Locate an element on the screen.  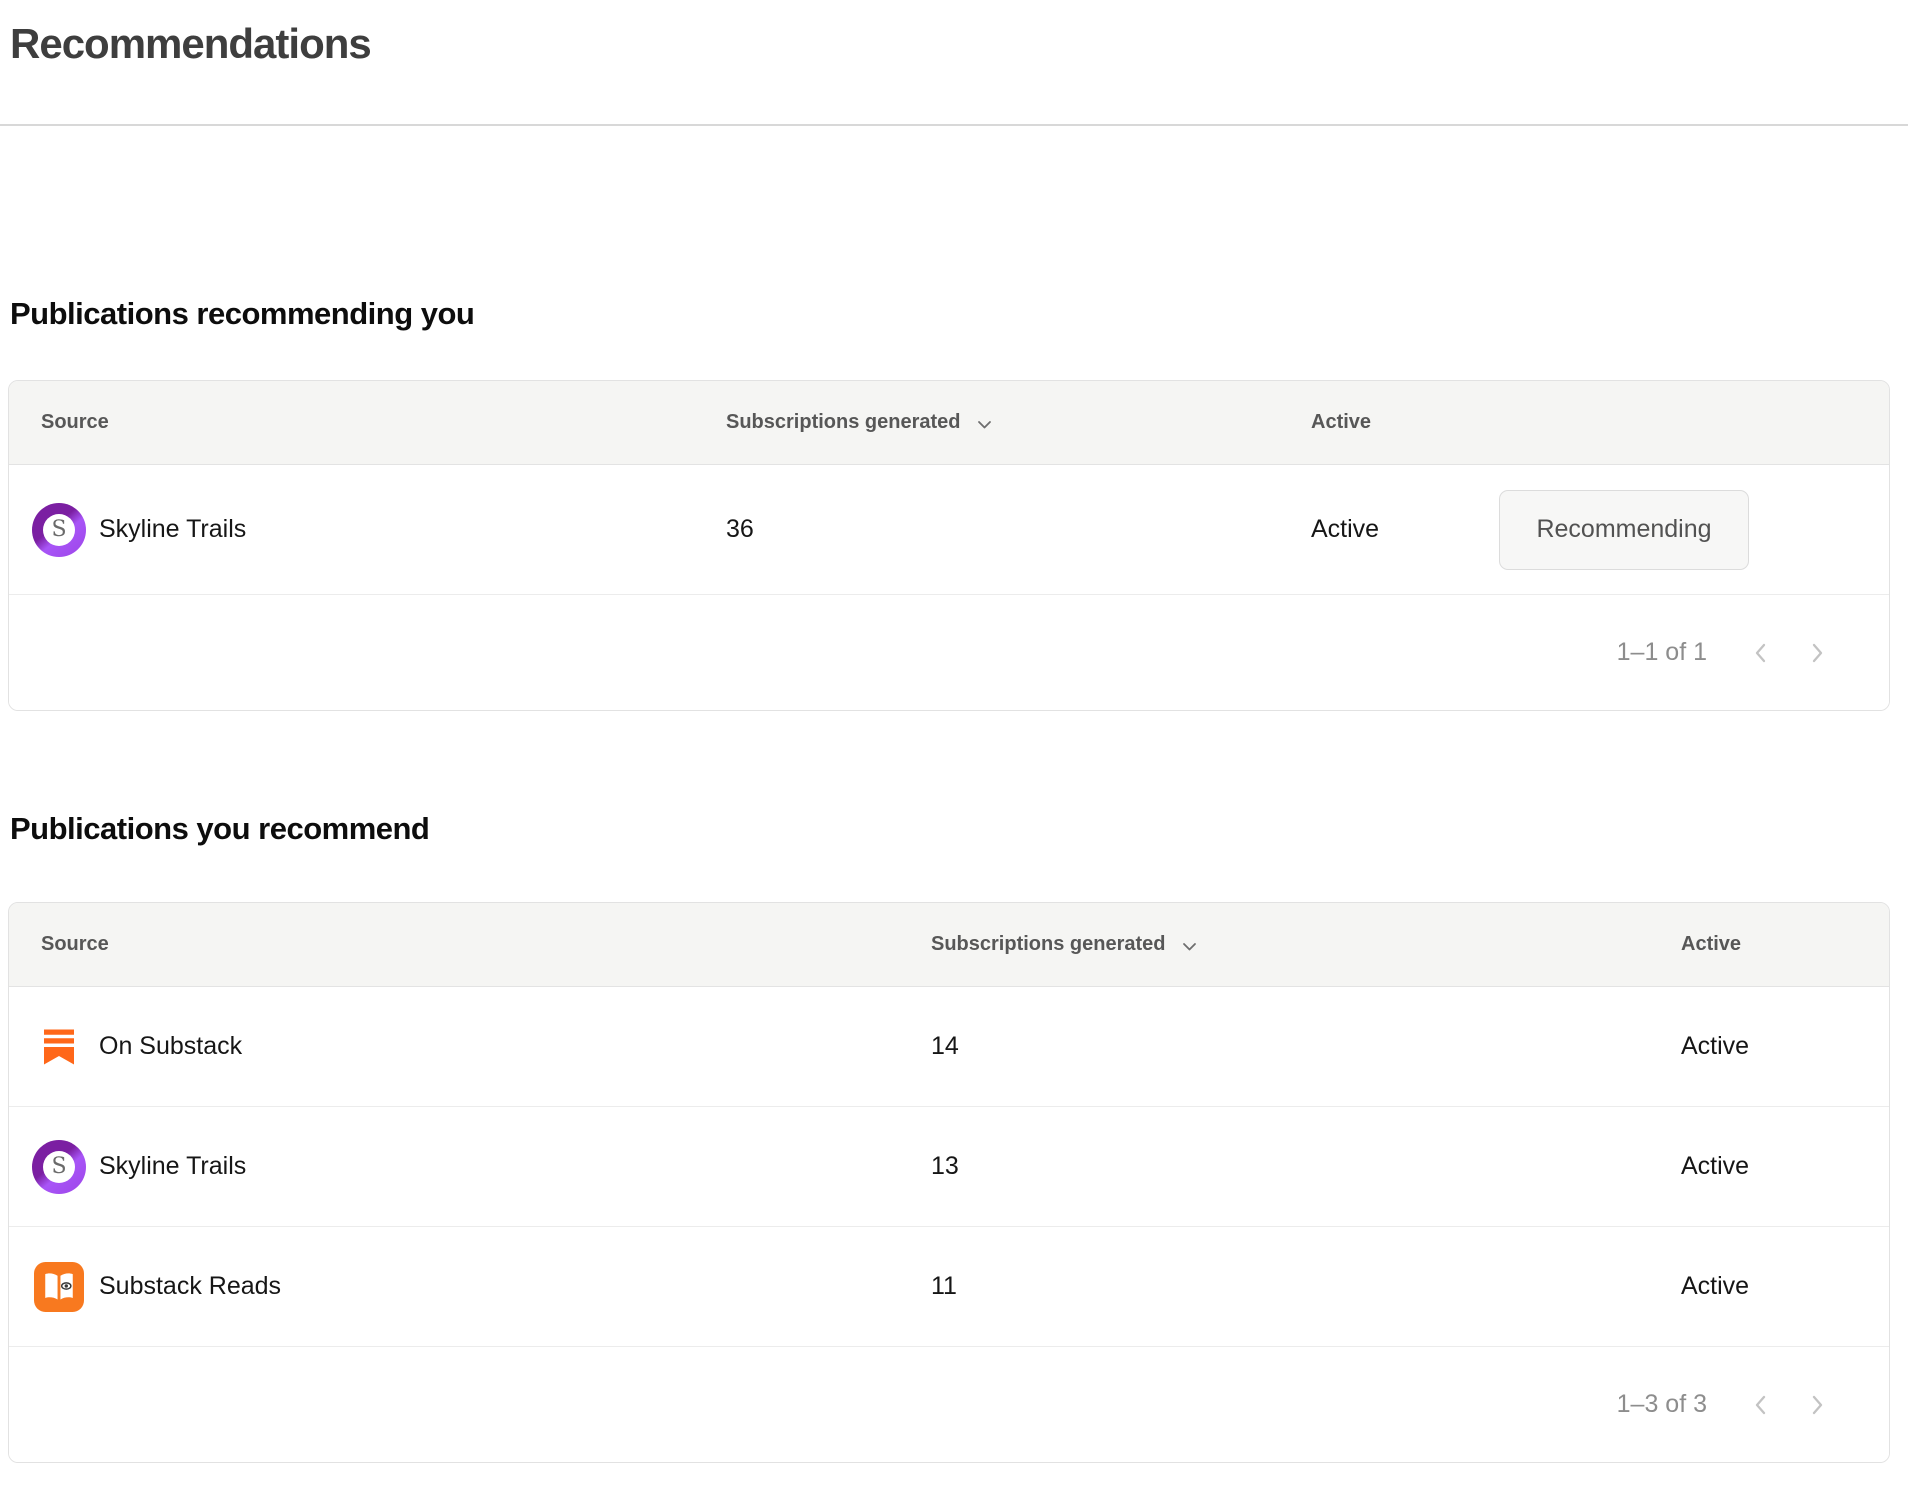
substack-reads-icon is located at coordinates (59, 1287).